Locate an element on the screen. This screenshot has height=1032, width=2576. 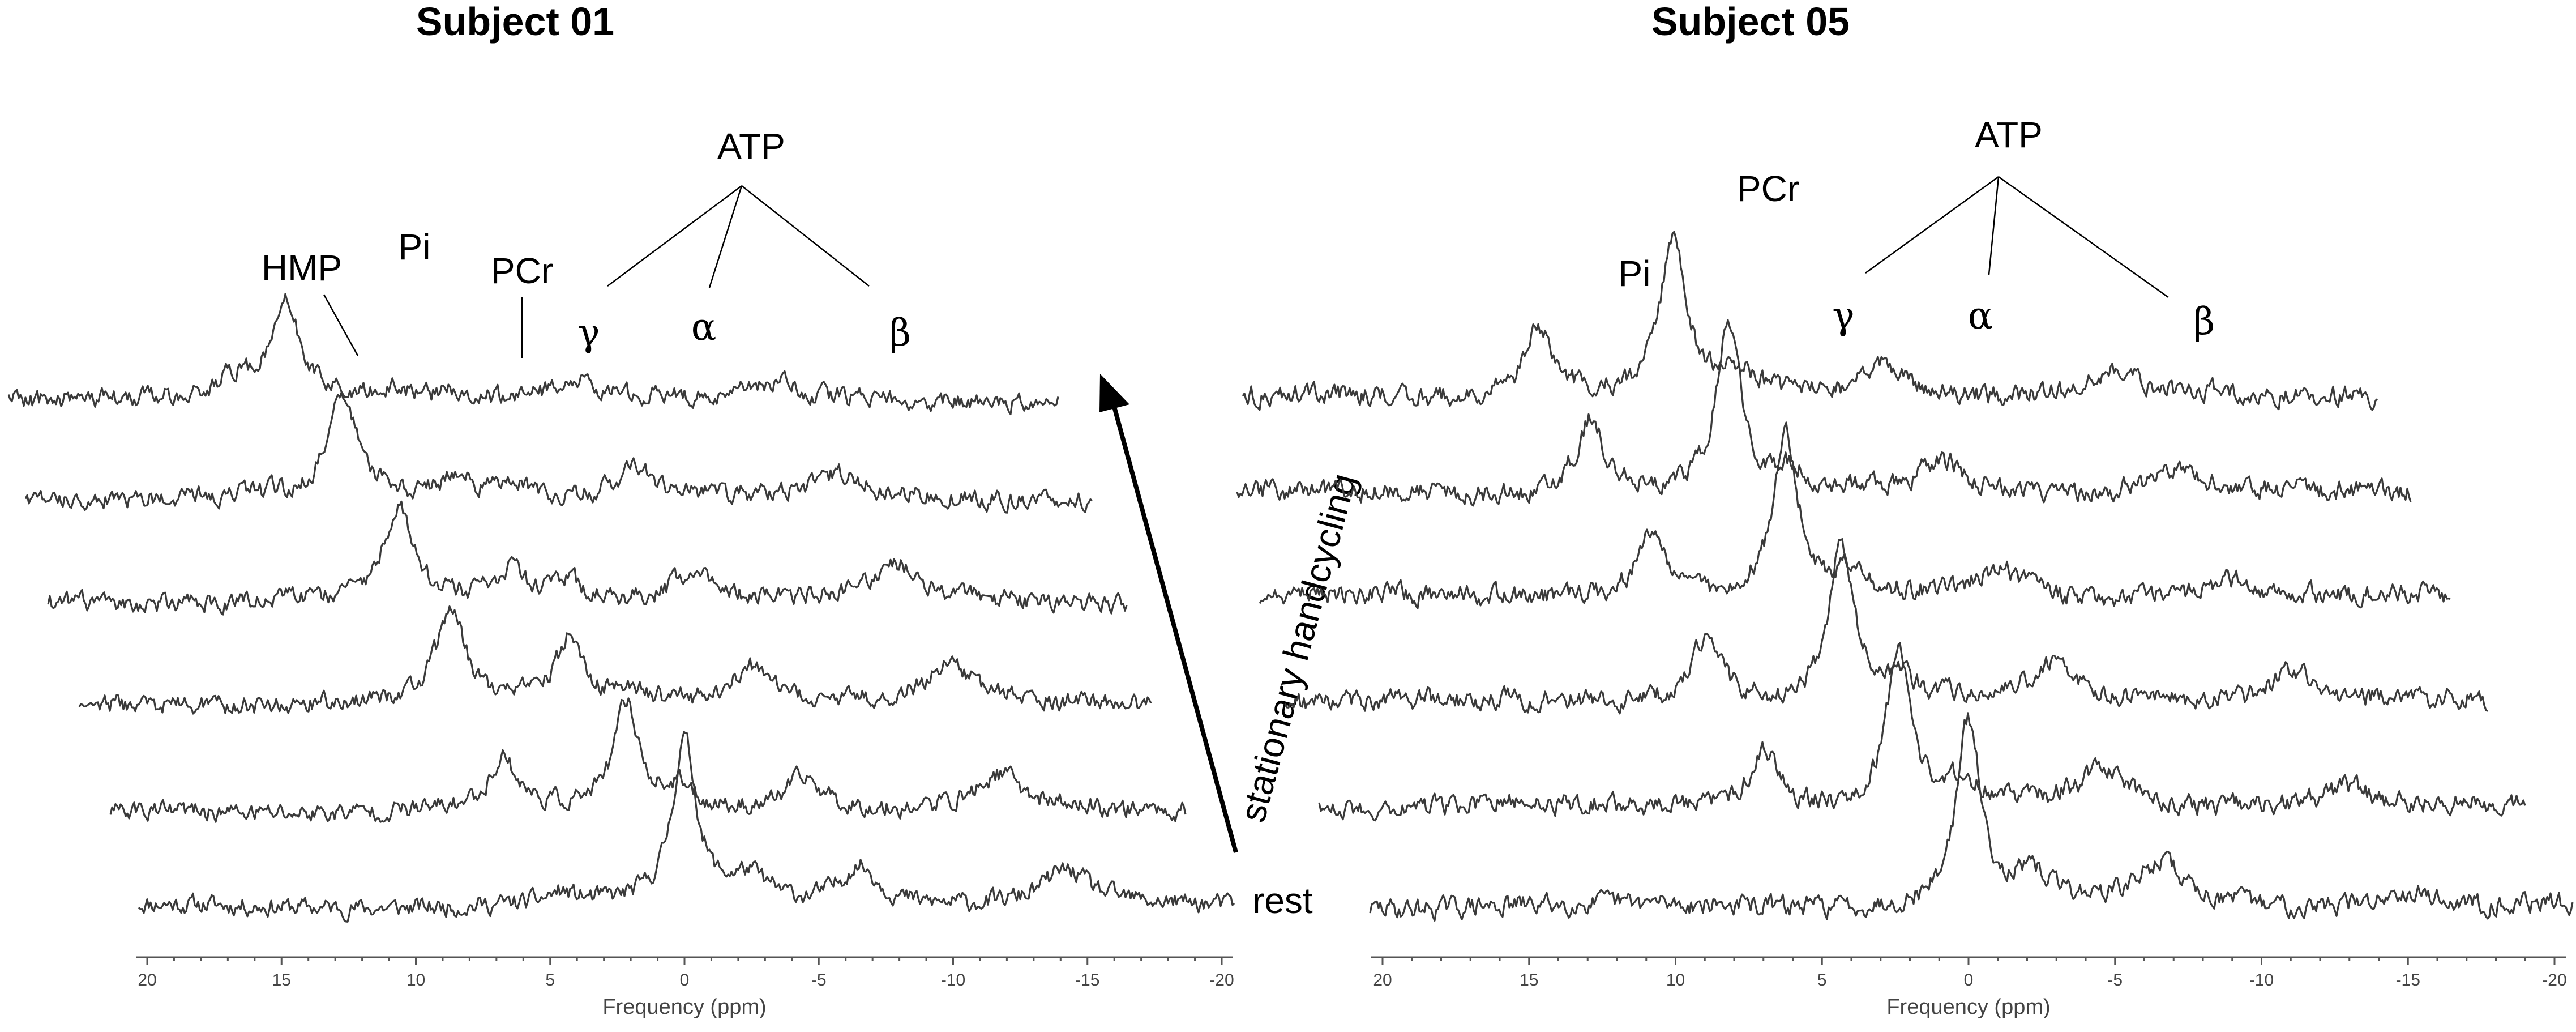
leader-atp-beta-s05 is located at coordinates (2083, 237).